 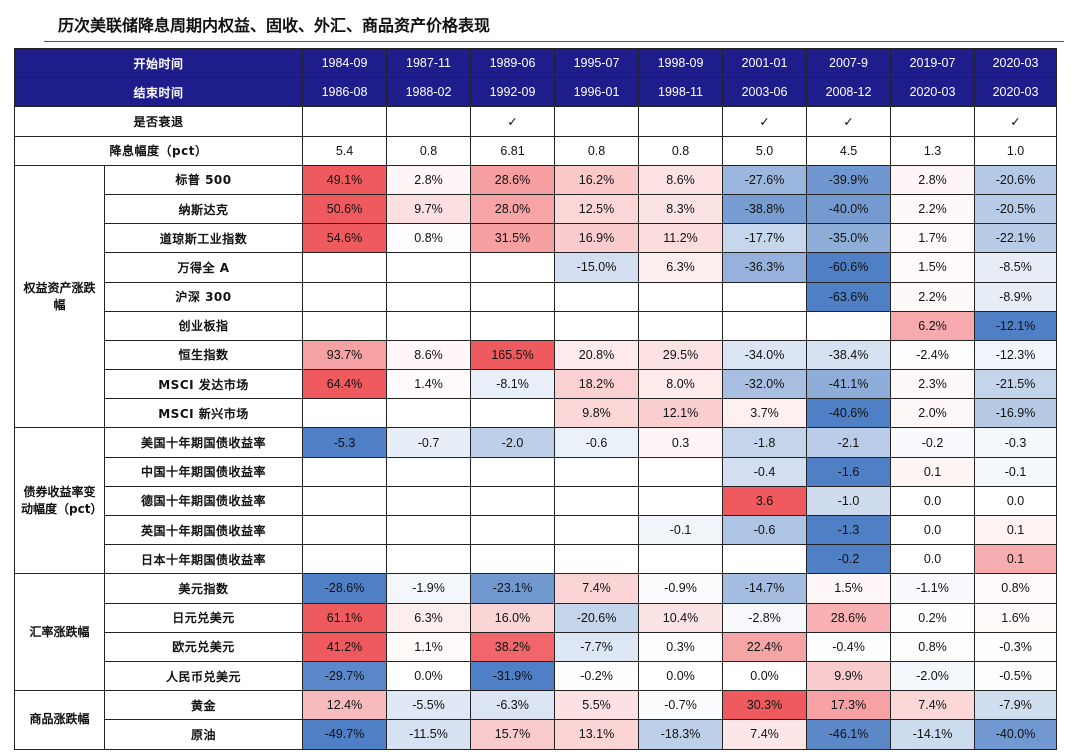 I want to click on value-cell: -1.0, so click(x=849, y=501).